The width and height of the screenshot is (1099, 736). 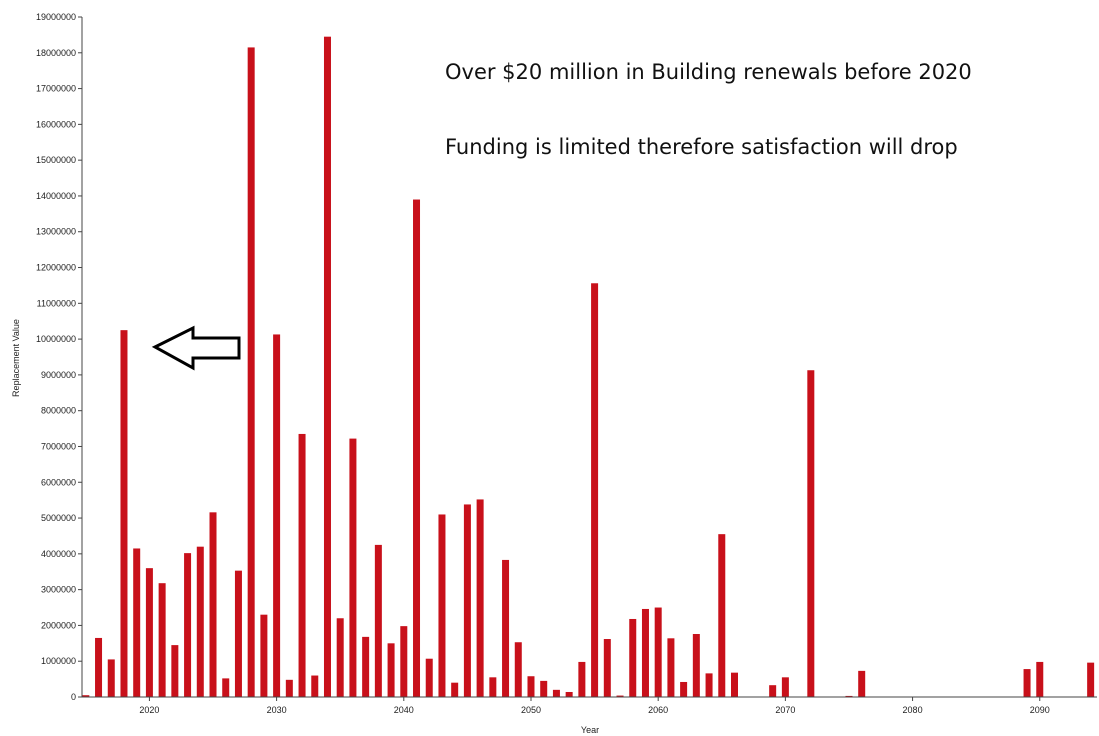 What do you see at coordinates (544, 688) in the screenshot?
I see `bar-2051` at bounding box center [544, 688].